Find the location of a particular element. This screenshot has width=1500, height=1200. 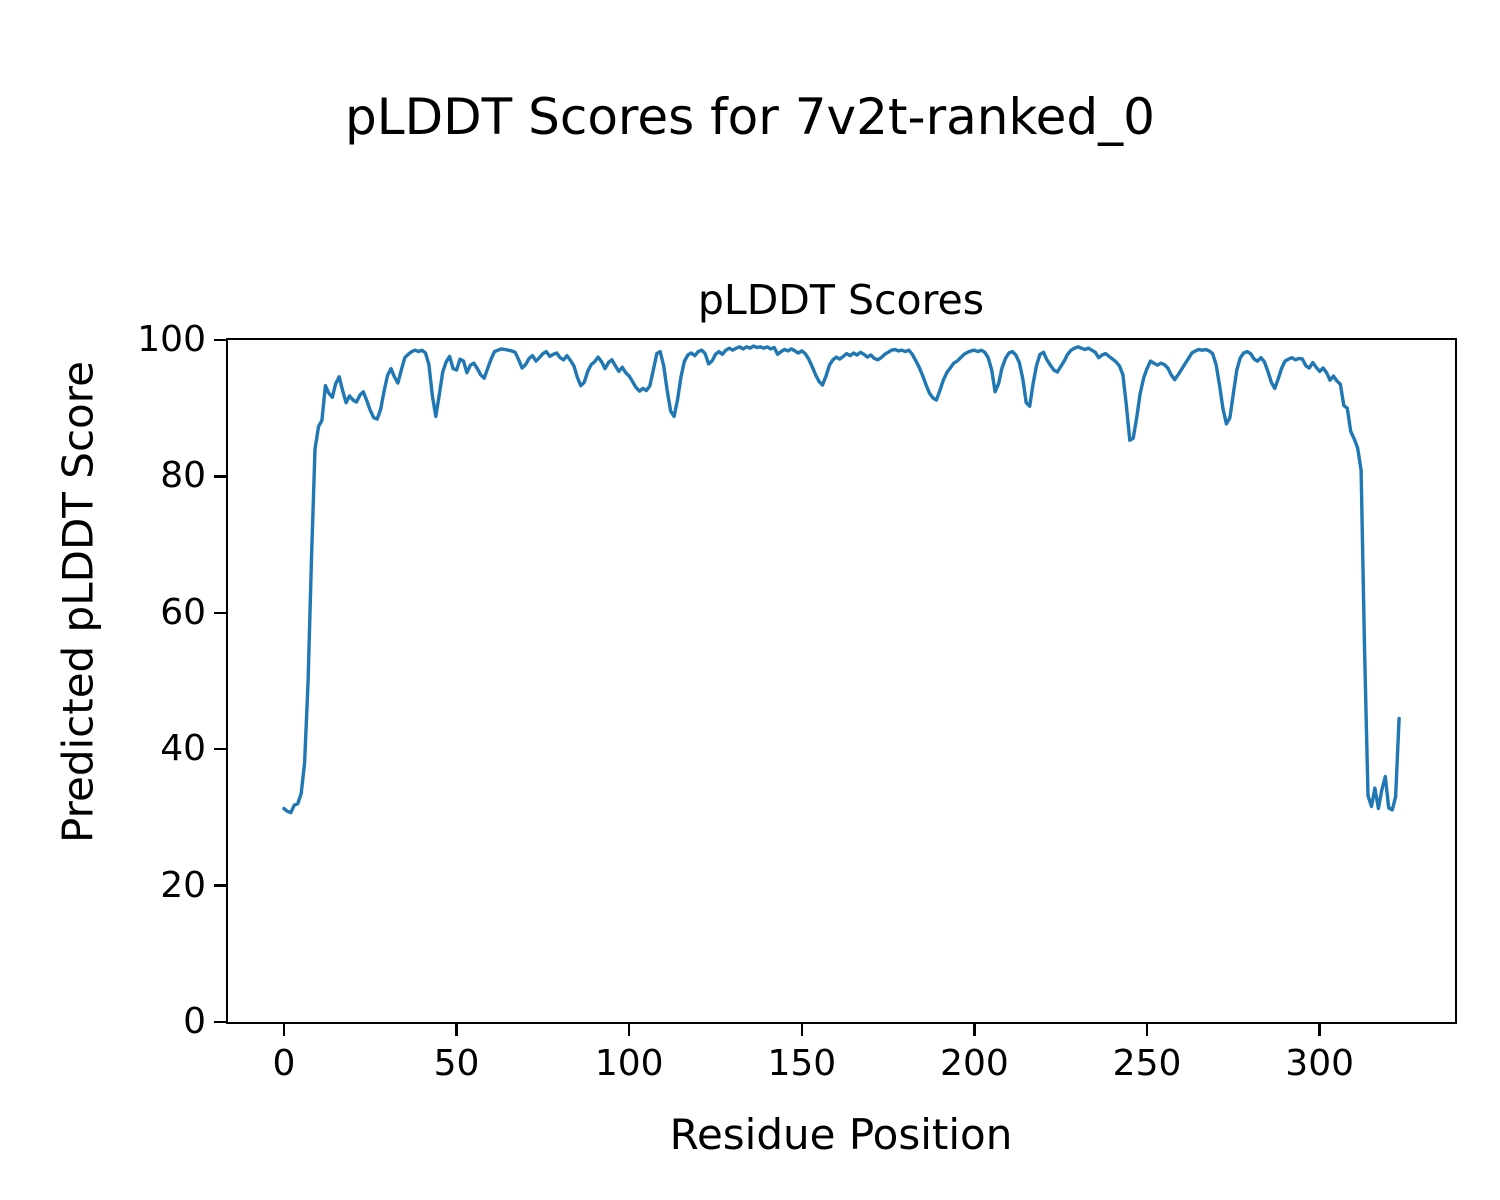

x-tick-label: 300 is located at coordinates (1320, 1063).